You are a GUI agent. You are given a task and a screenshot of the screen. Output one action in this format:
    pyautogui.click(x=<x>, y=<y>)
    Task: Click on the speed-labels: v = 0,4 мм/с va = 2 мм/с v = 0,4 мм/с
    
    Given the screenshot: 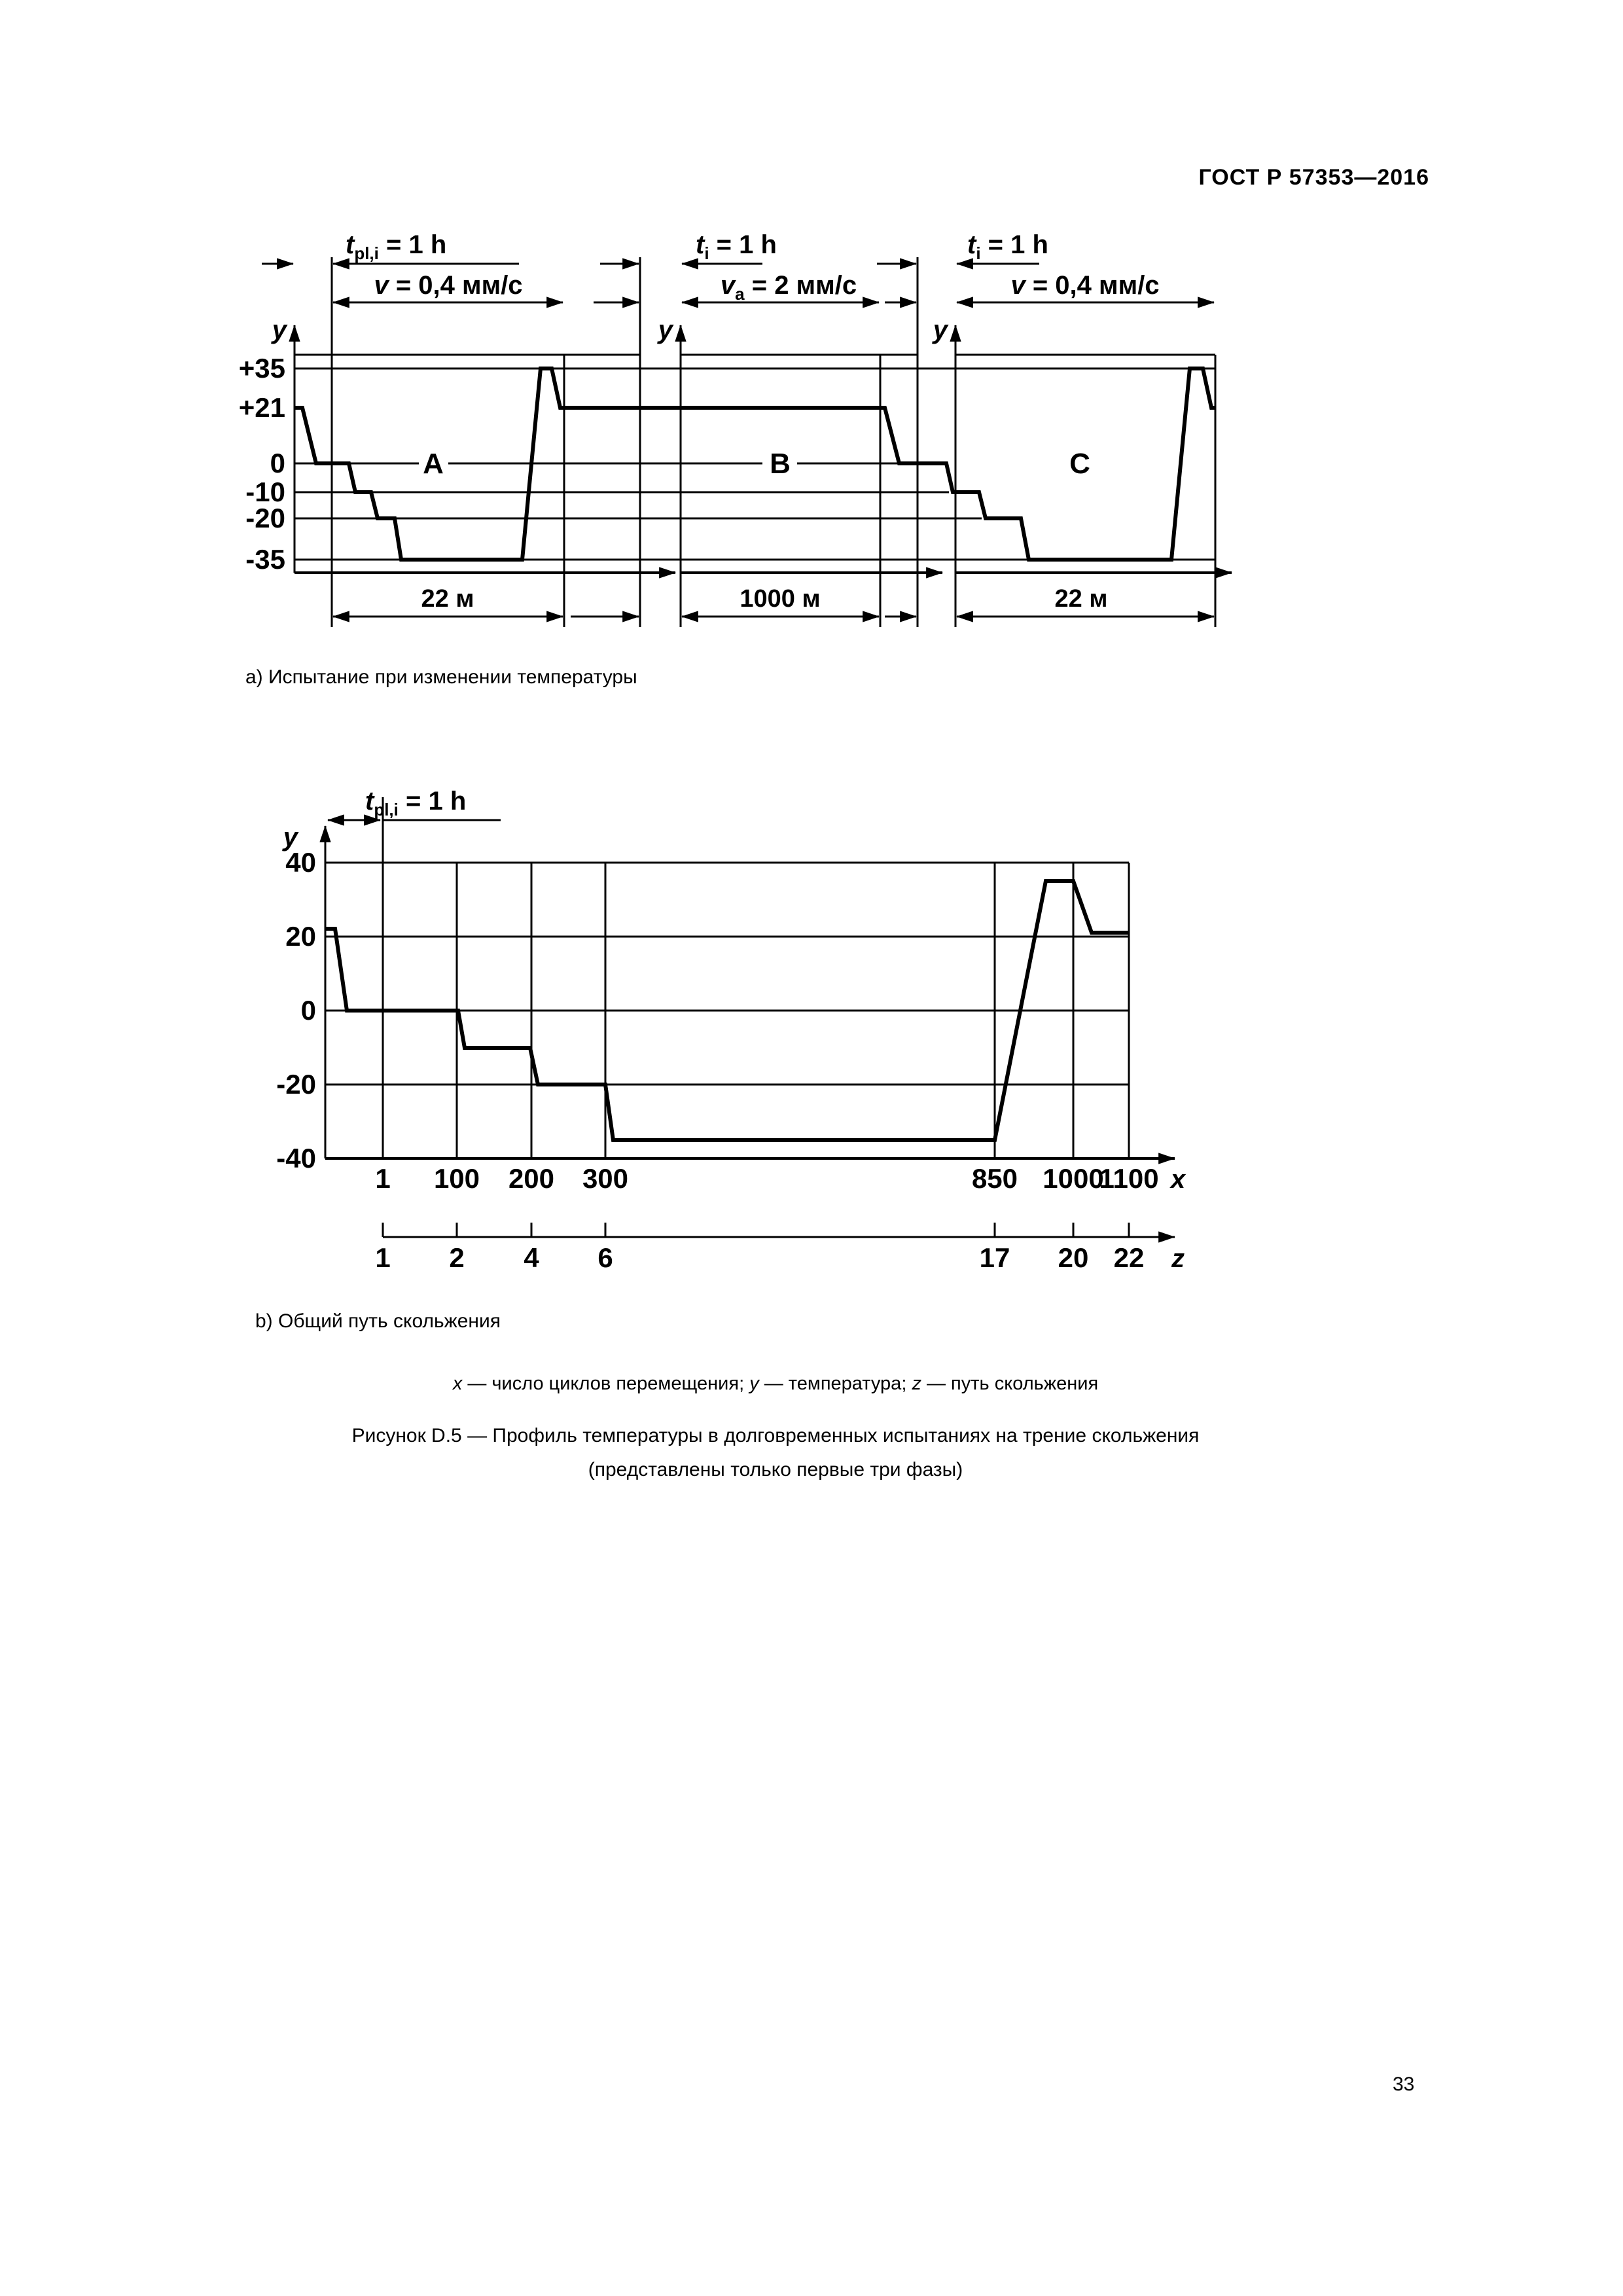 What is the action you would take?
    pyautogui.click(x=766, y=287)
    